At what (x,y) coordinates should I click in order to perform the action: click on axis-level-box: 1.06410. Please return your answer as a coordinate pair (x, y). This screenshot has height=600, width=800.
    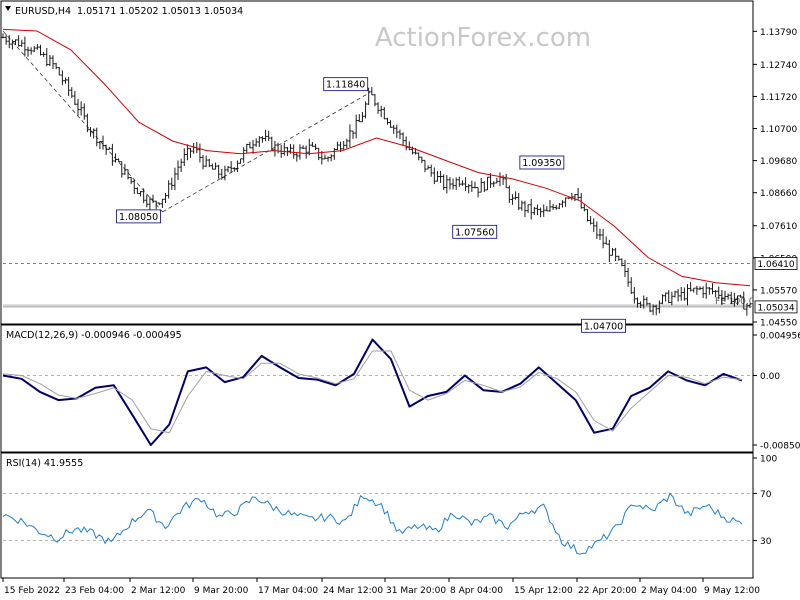
    Looking at the image, I should click on (776, 263).